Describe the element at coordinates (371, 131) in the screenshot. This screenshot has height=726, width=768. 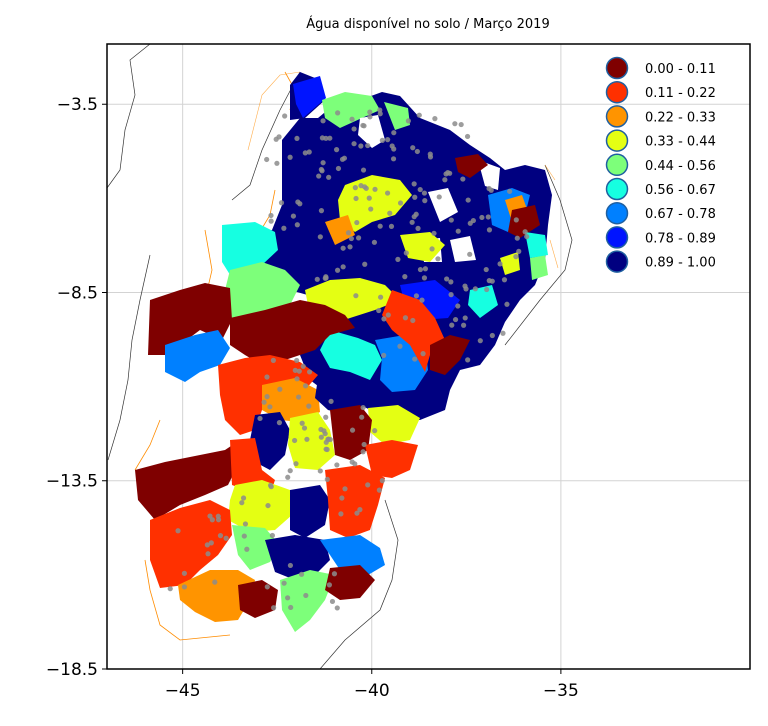
I see `region-white-hole1` at that location.